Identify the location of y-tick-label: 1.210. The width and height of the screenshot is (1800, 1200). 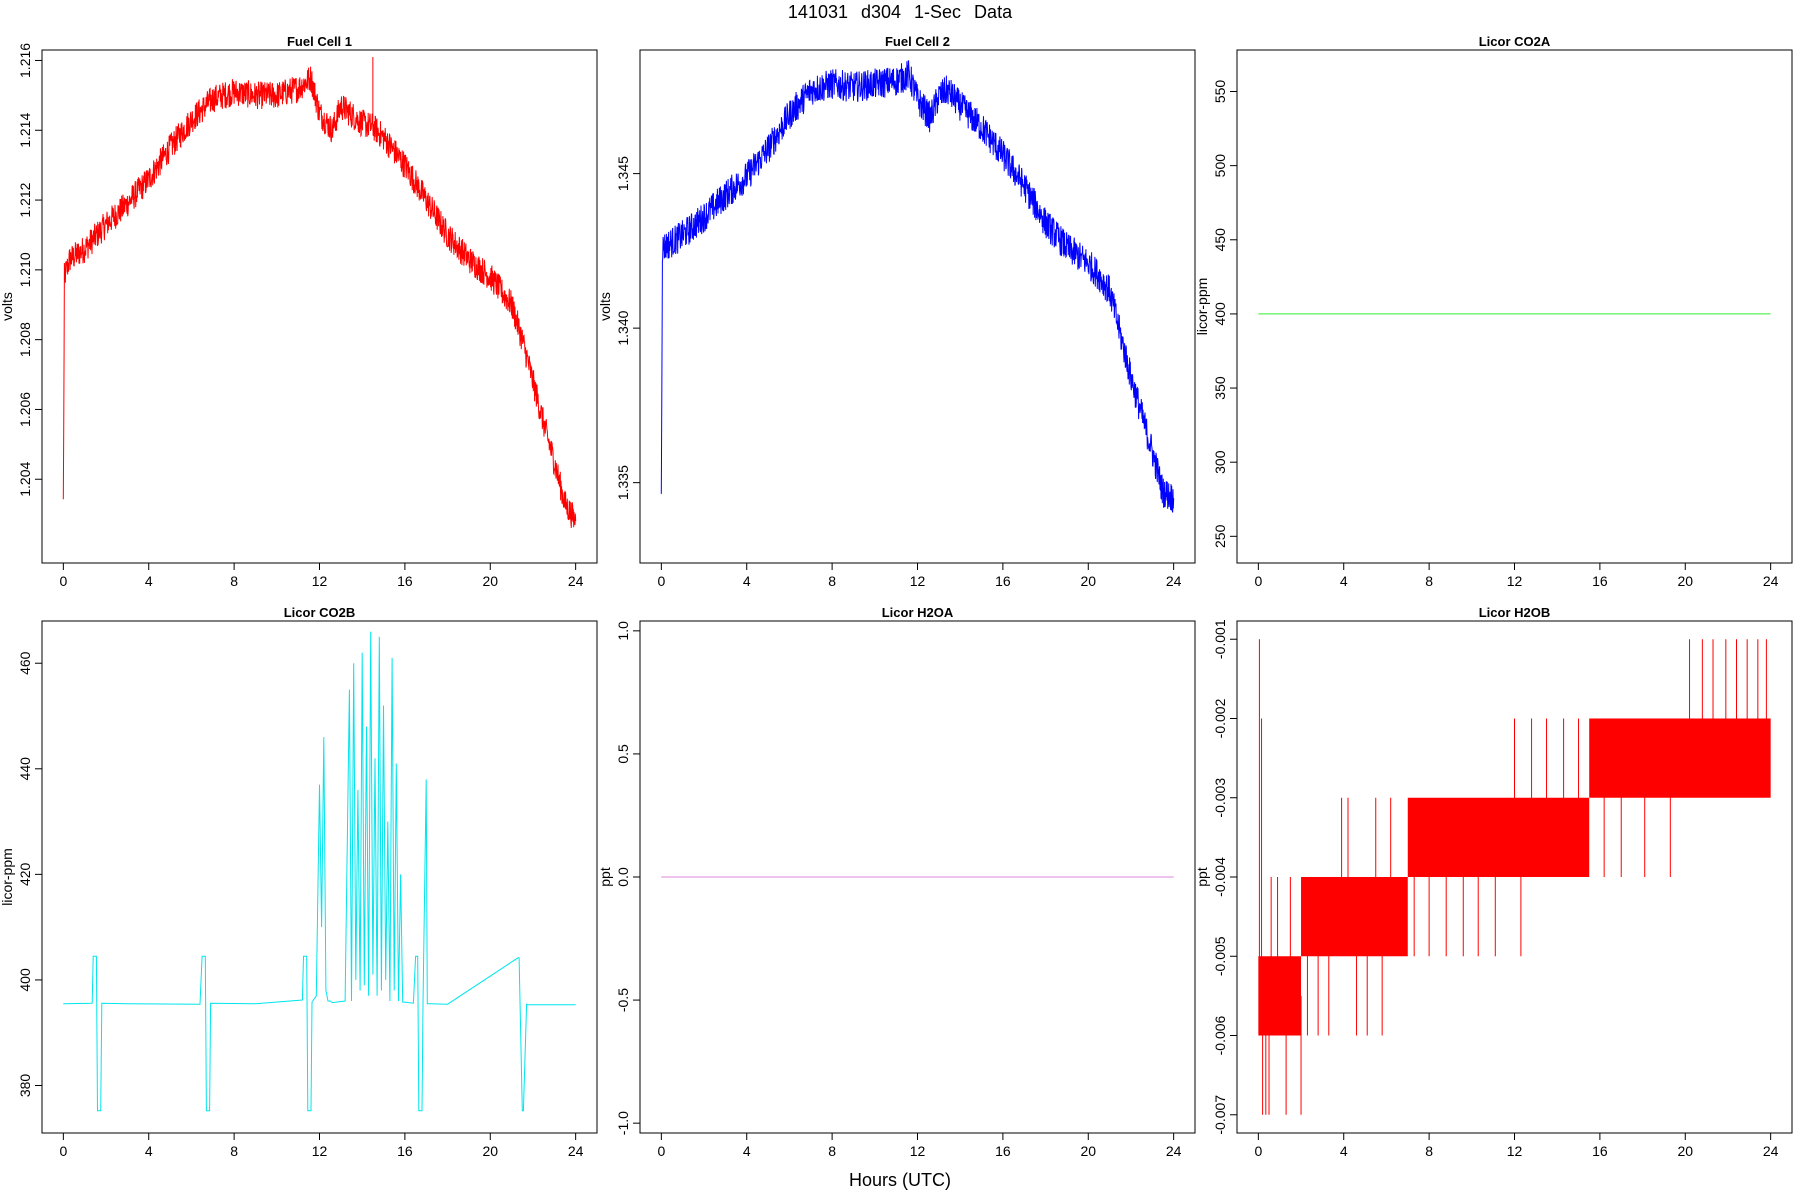
(25, 269).